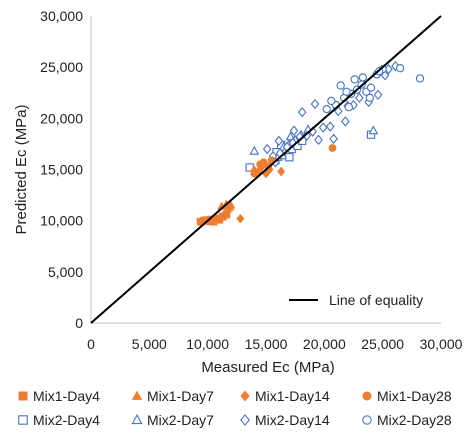  I want to click on line-legend: Line of equality, so click(356, 300).